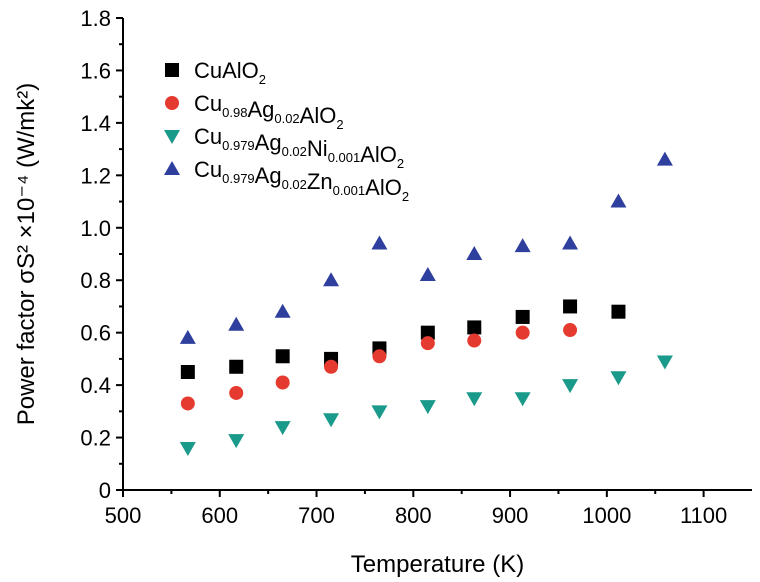 The image size is (760, 582). What do you see at coordinates (219, 515) in the screenshot?
I see `x-tick-label: 600` at bounding box center [219, 515].